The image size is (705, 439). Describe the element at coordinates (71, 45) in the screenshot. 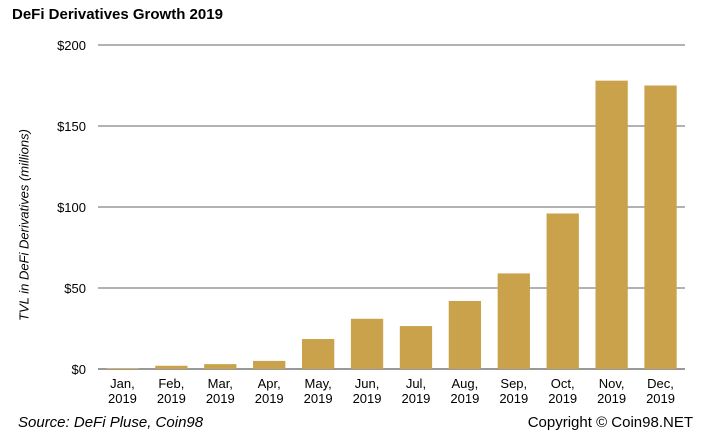

I see `y-tick-label: $200` at that location.